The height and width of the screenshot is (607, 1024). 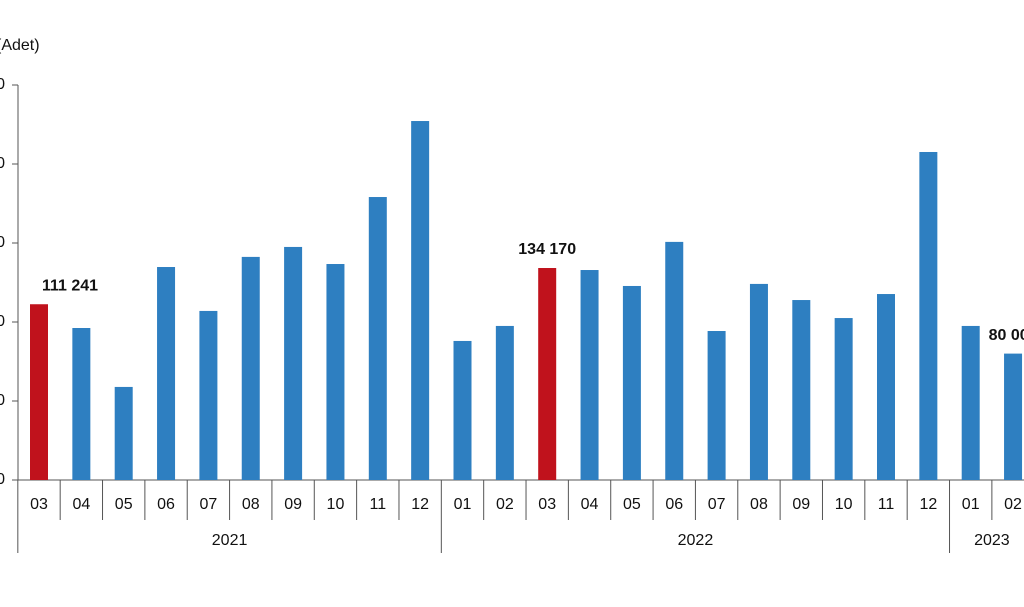 I want to click on y-tick-label: 100 000, so click(x=2, y=321).